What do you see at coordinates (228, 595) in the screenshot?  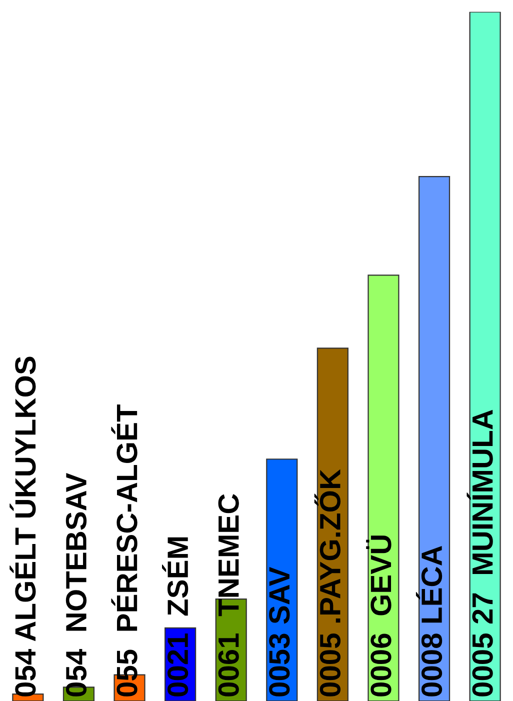 I see `x-tick-label: 0061 TNEMEC` at bounding box center [228, 595].